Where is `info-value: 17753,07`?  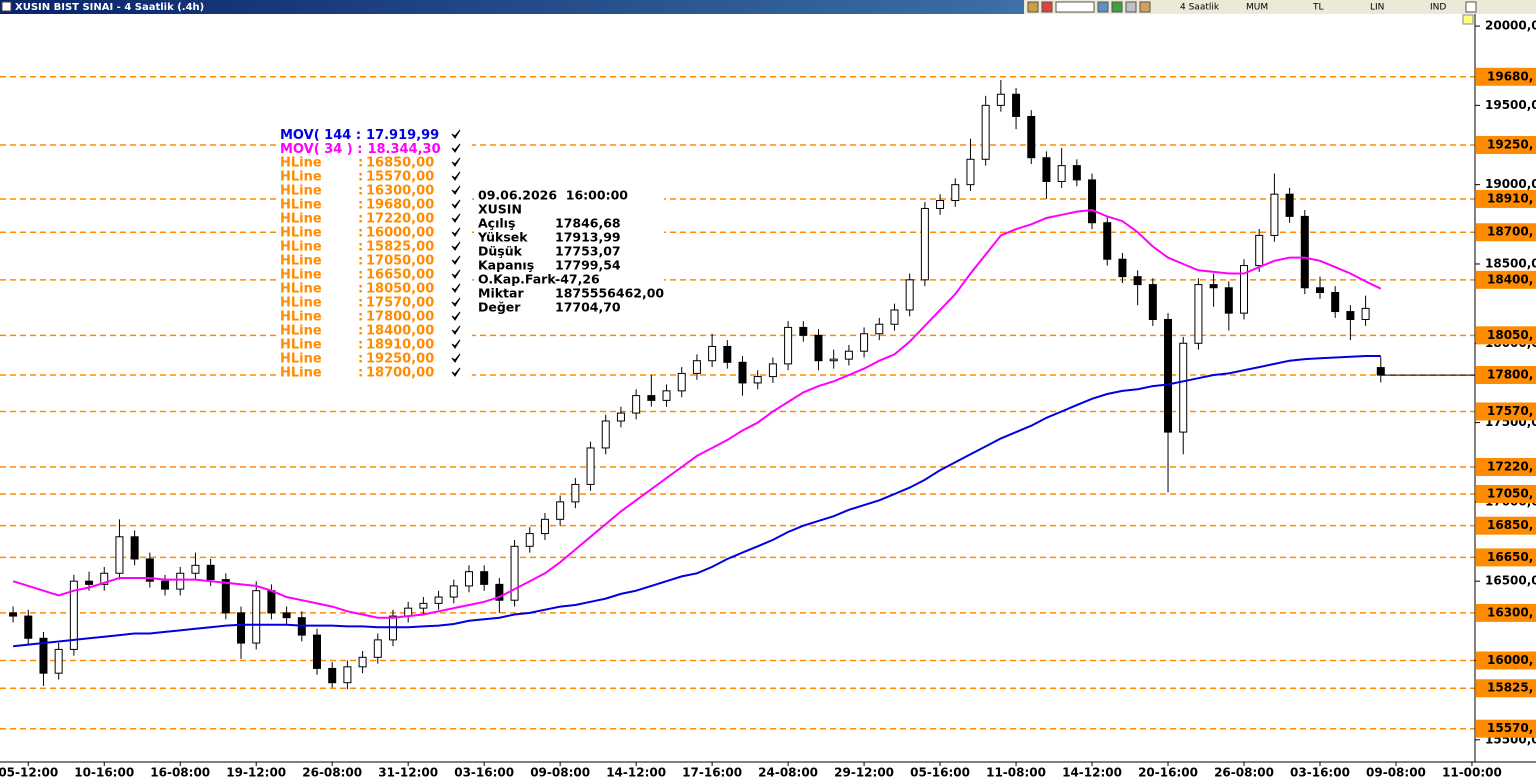 info-value: 17753,07 is located at coordinates (588, 251).